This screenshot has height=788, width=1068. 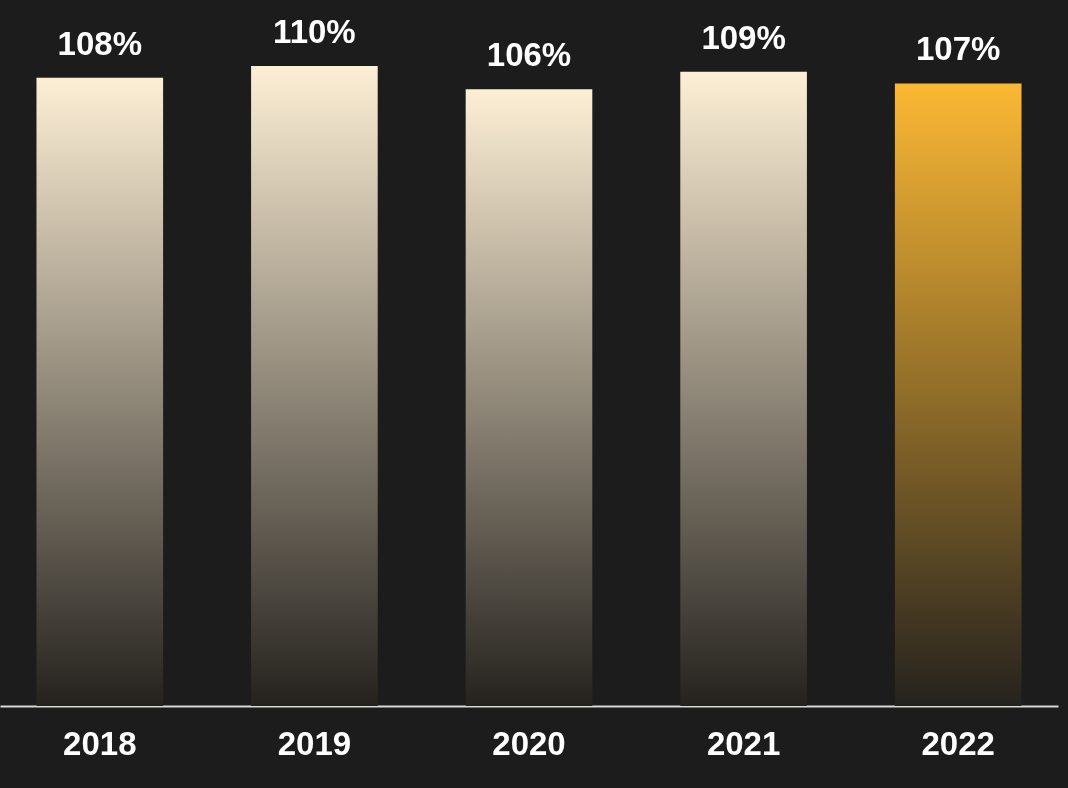 What do you see at coordinates (529, 55) in the screenshot?
I see `data-label: 106%` at bounding box center [529, 55].